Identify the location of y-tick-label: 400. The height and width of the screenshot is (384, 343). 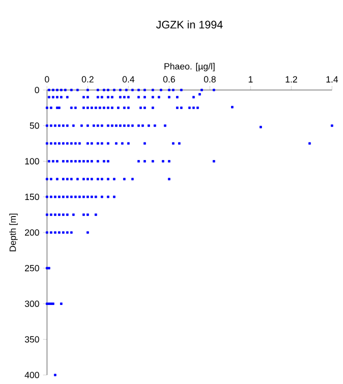
(32, 375).